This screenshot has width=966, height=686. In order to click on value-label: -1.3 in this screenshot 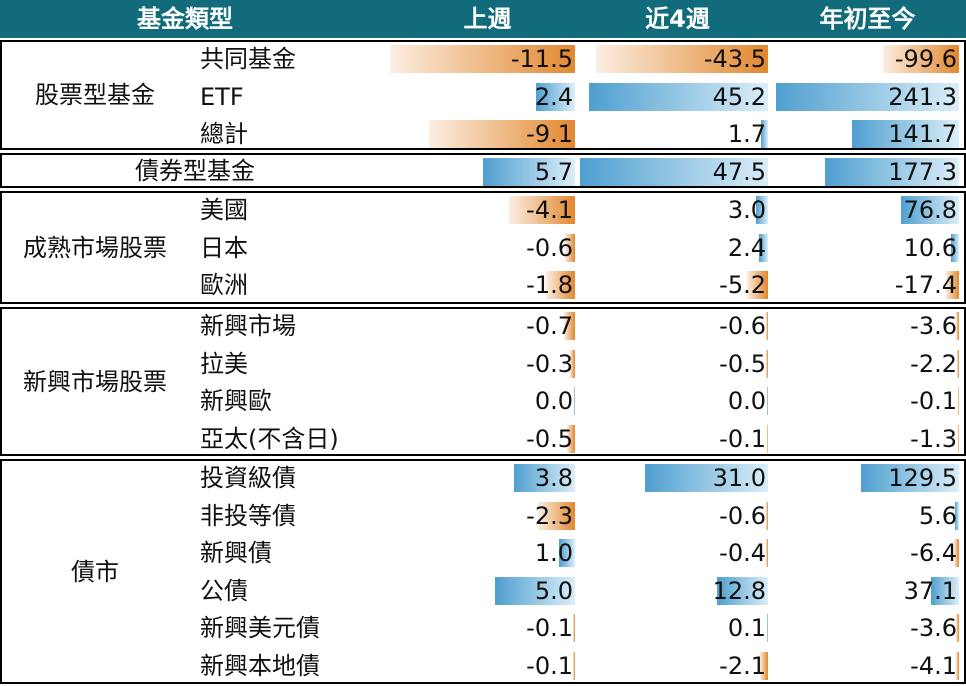, I will do `click(933, 438)`.